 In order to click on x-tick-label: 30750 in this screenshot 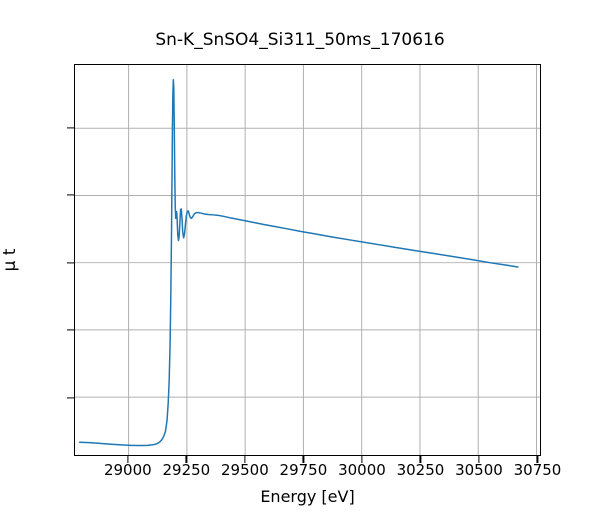, I will do `click(537, 470)`.